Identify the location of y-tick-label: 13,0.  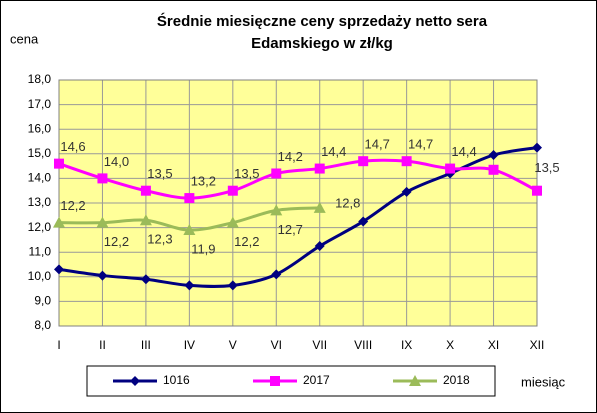
(40, 202).